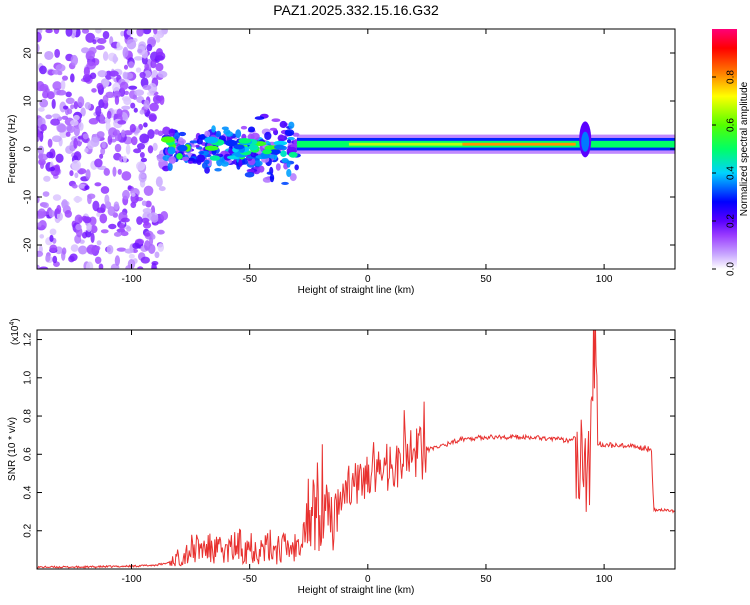 The width and height of the screenshot is (750, 605). Describe the element at coordinates (486, 579) in the screenshot. I see `snr-x-tick-label: 50` at that location.